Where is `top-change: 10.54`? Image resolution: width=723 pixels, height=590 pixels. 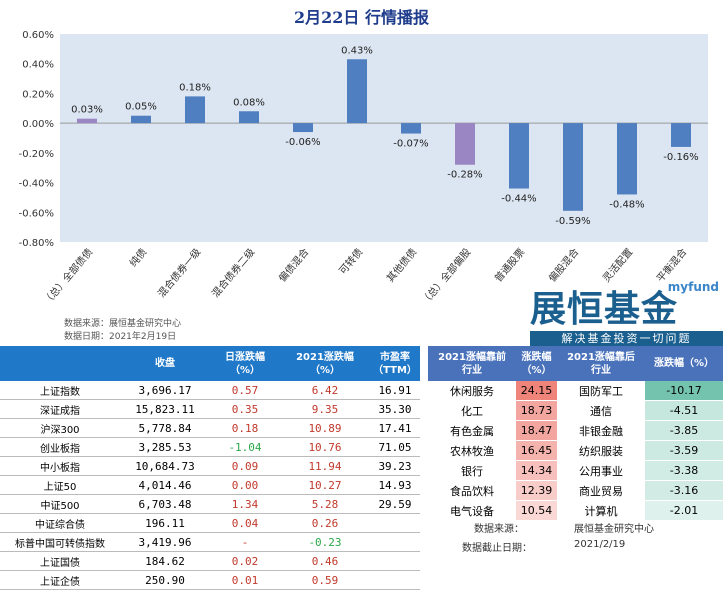 top-change: 10.54 is located at coordinates (536, 510).